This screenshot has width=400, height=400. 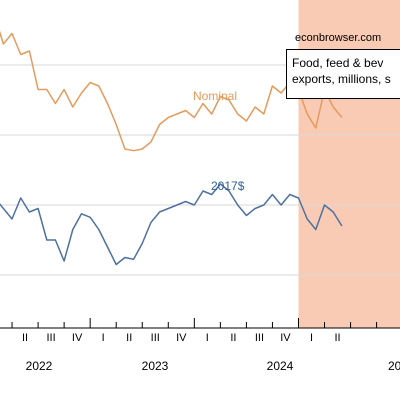 What do you see at coordinates (338, 63) in the screenshot?
I see `chart-title-line-1: Food, feed & bev` at bounding box center [338, 63].